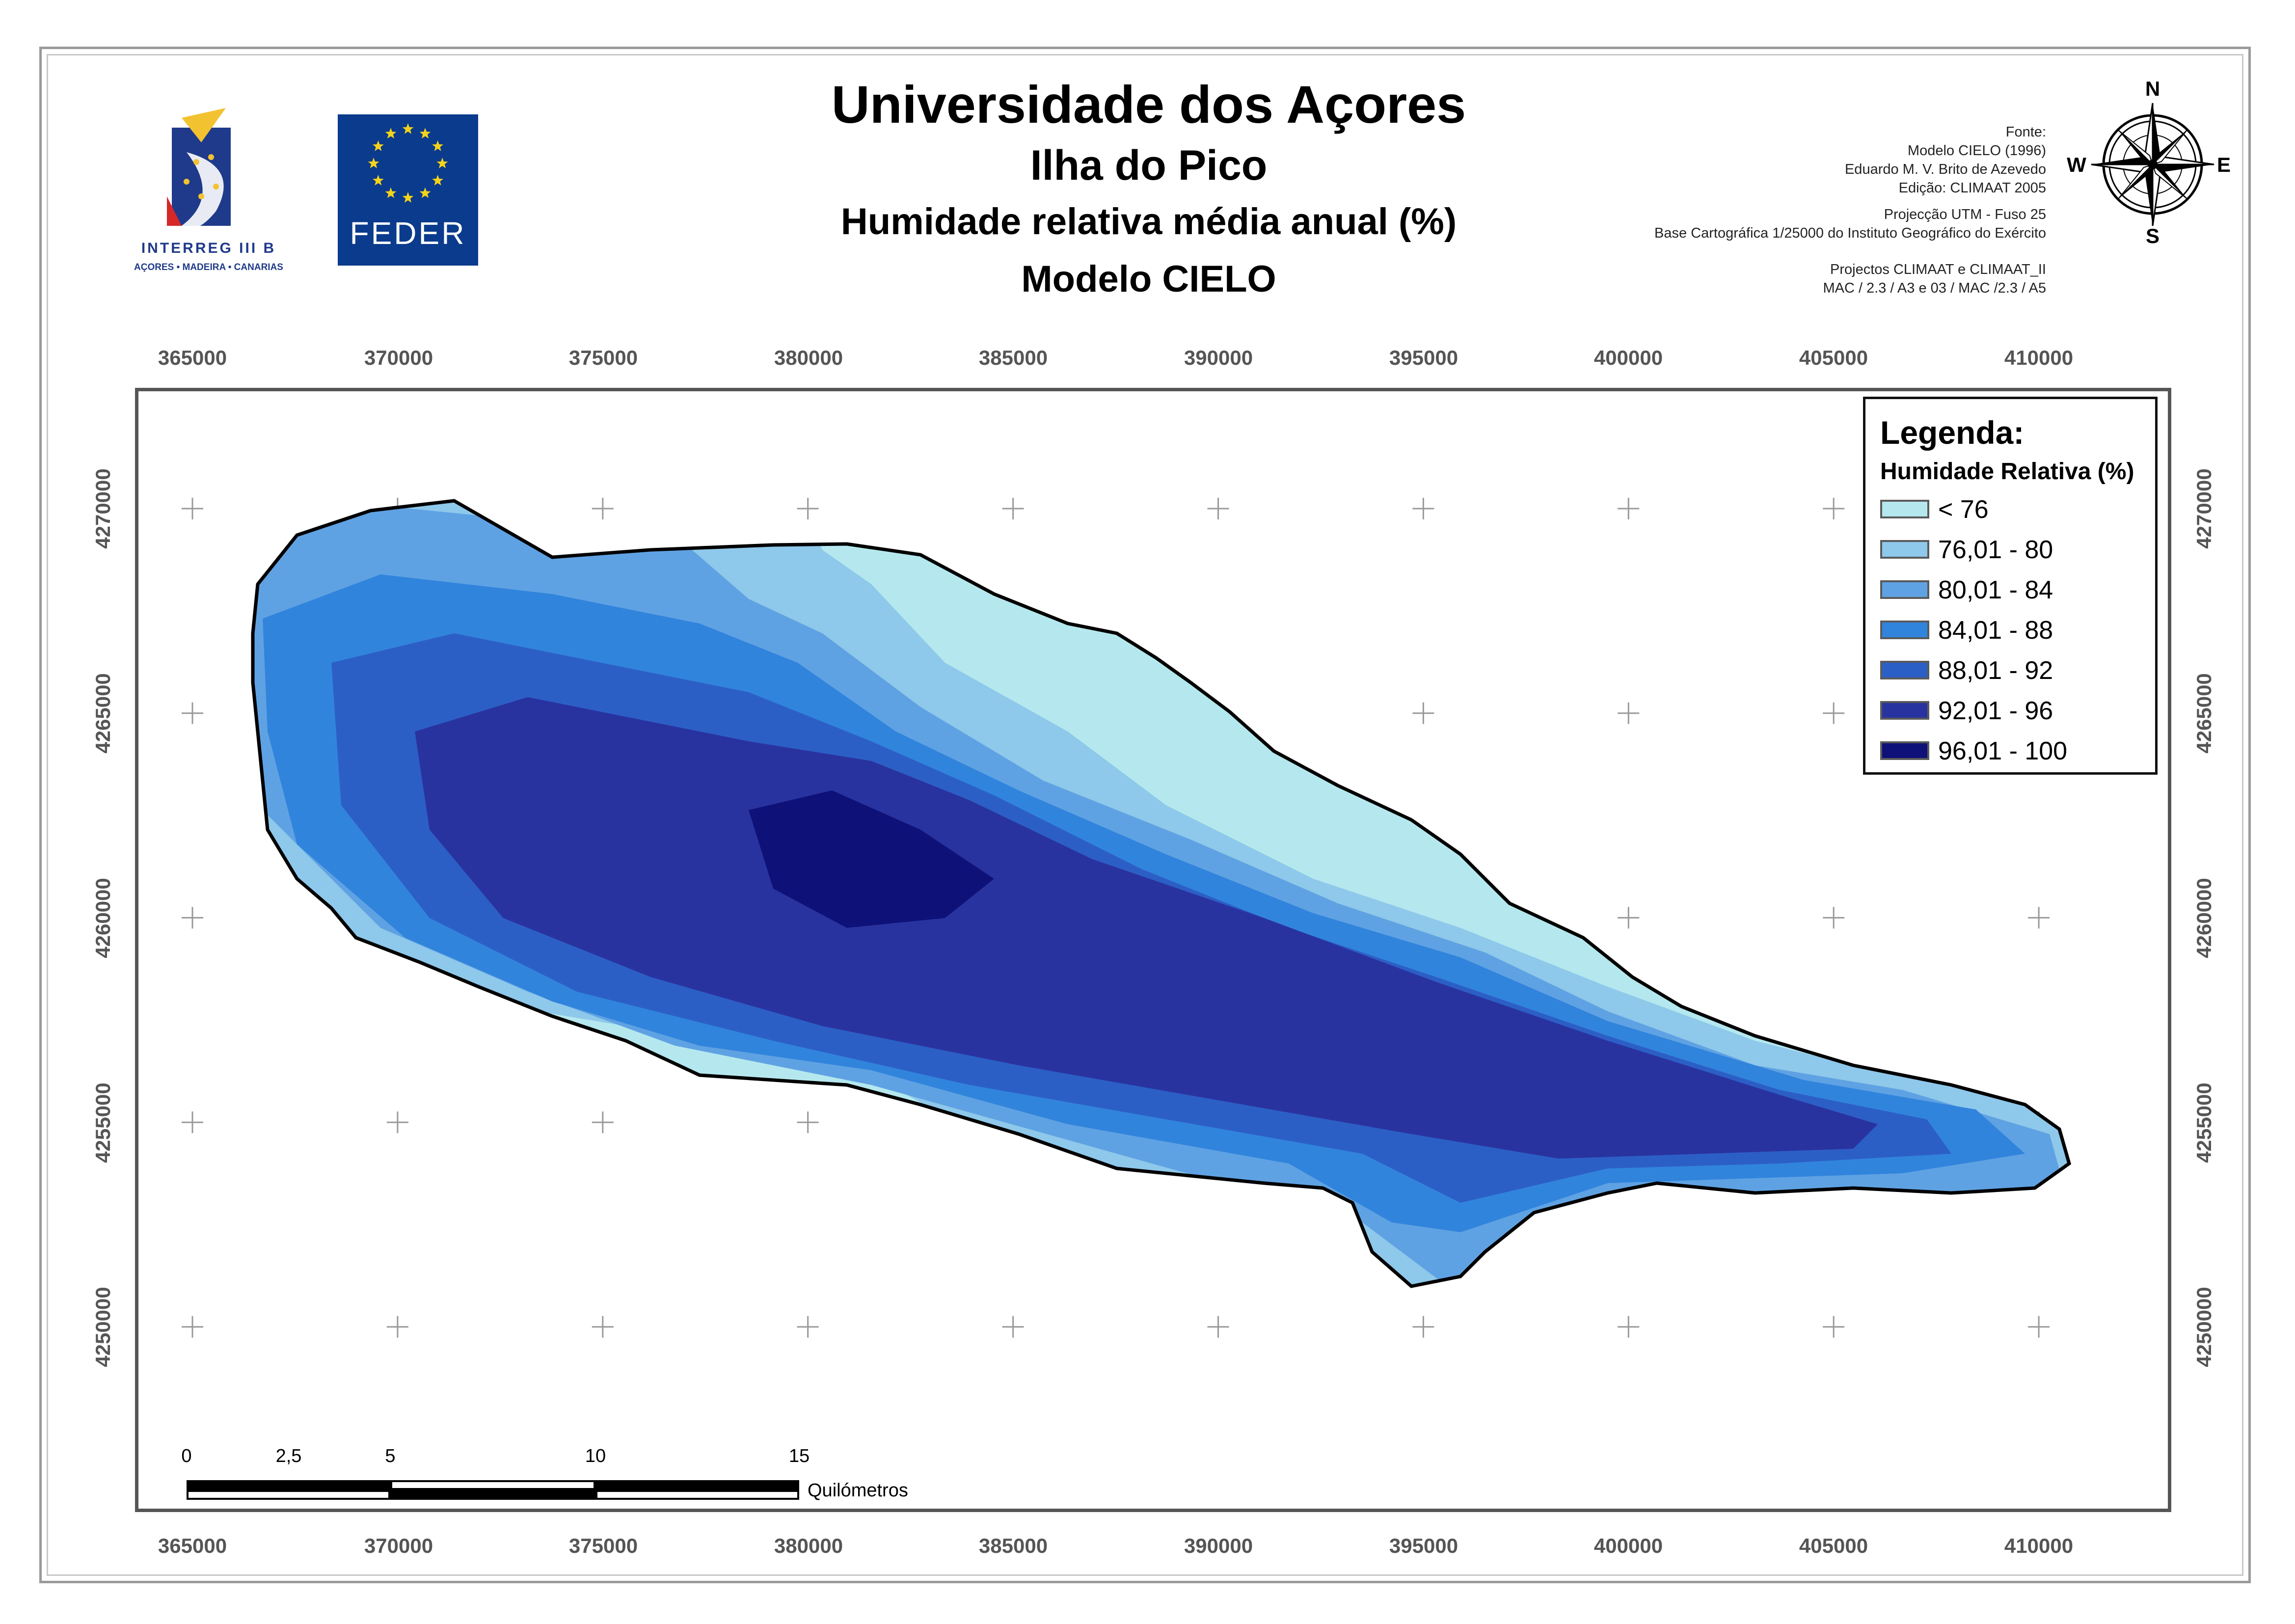 Image resolution: width=2295 pixels, height=1624 pixels. What do you see at coordinates (193, 357) in the screenshot?
I see `x-tick-top: 365000` at bounding box center [193, 357].